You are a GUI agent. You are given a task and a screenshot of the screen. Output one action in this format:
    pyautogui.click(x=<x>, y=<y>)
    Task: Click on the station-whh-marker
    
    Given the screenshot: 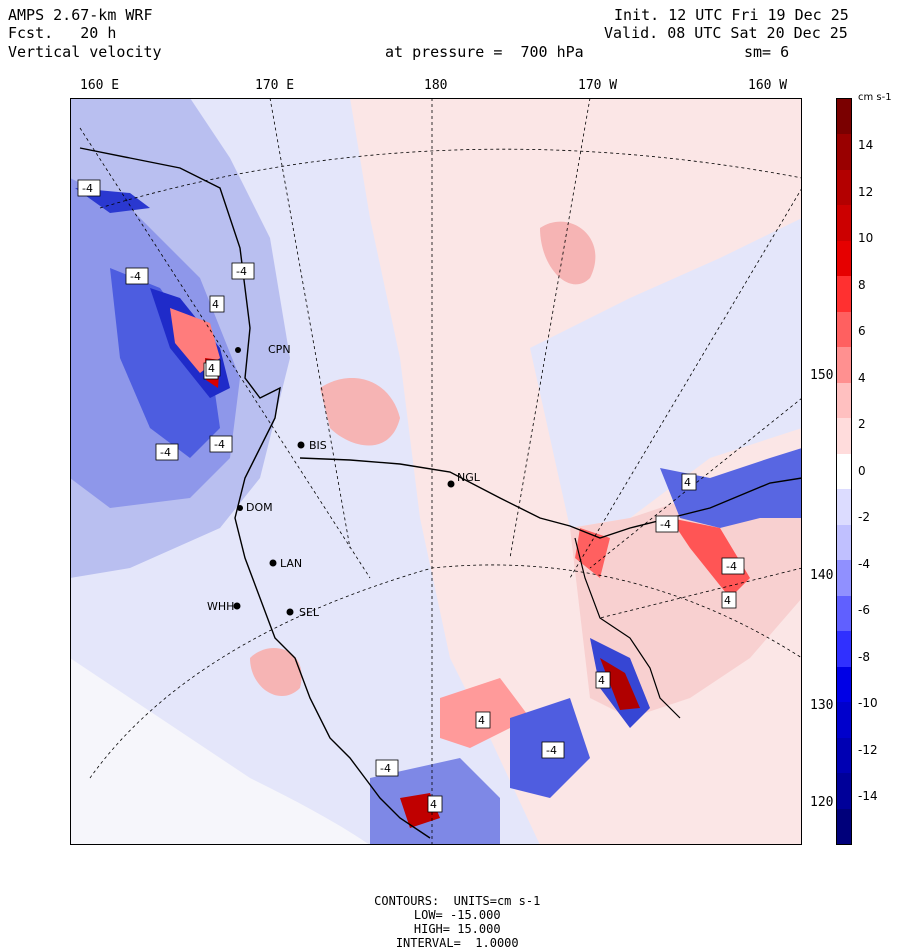 What is the action you would take?
    pyautogui.click(x=237, y=606)
    